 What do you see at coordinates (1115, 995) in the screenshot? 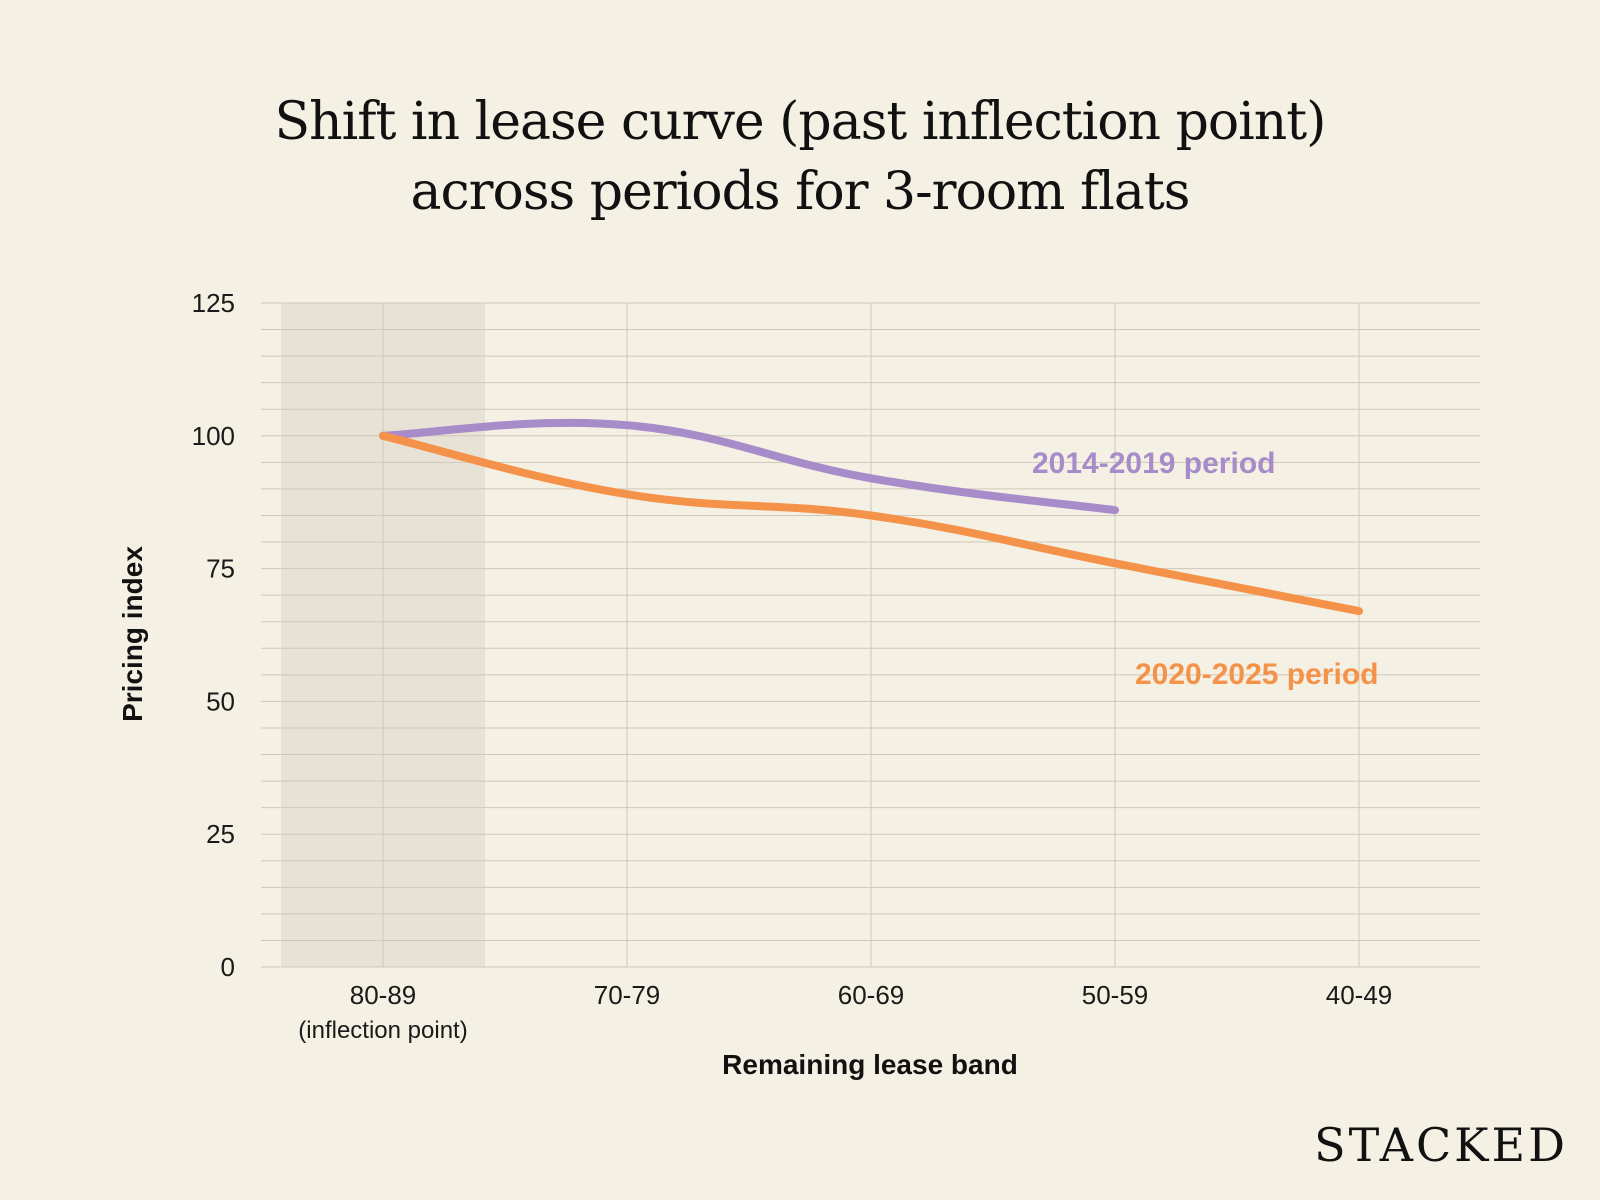
I see `x-tick-label: 50-59` at bounding box center [1115, 995].